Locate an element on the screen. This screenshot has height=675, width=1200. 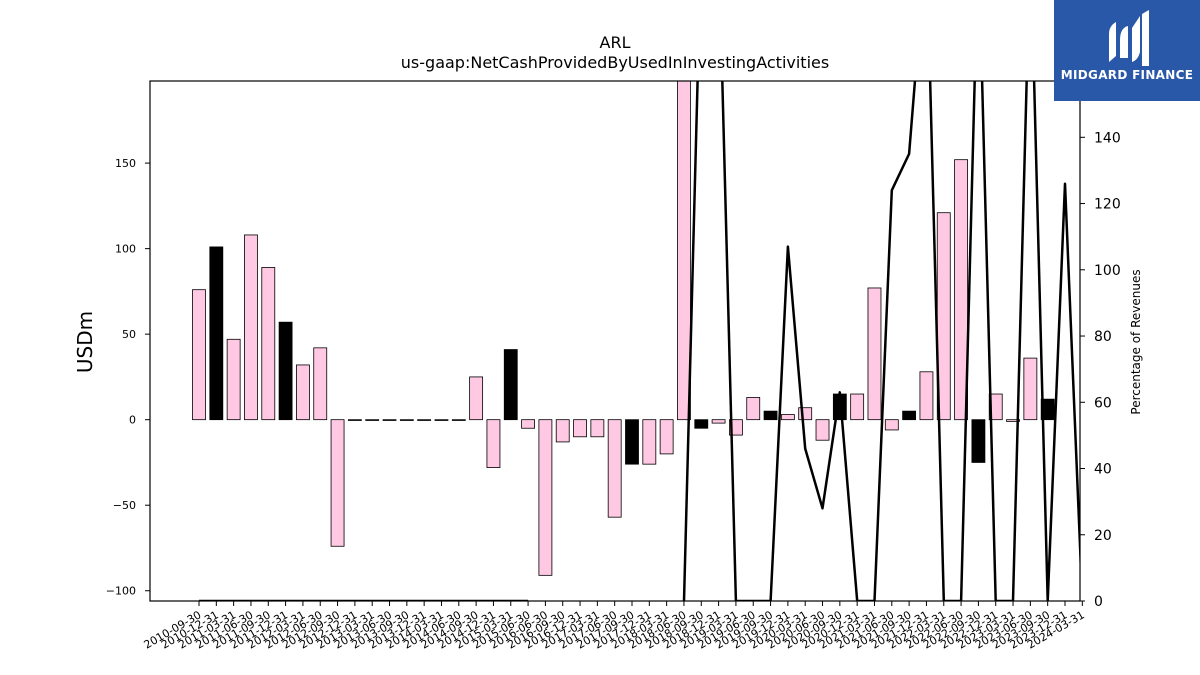
y2-axis-label: Percentage of Revenues is located at coordinates (1136, 341).